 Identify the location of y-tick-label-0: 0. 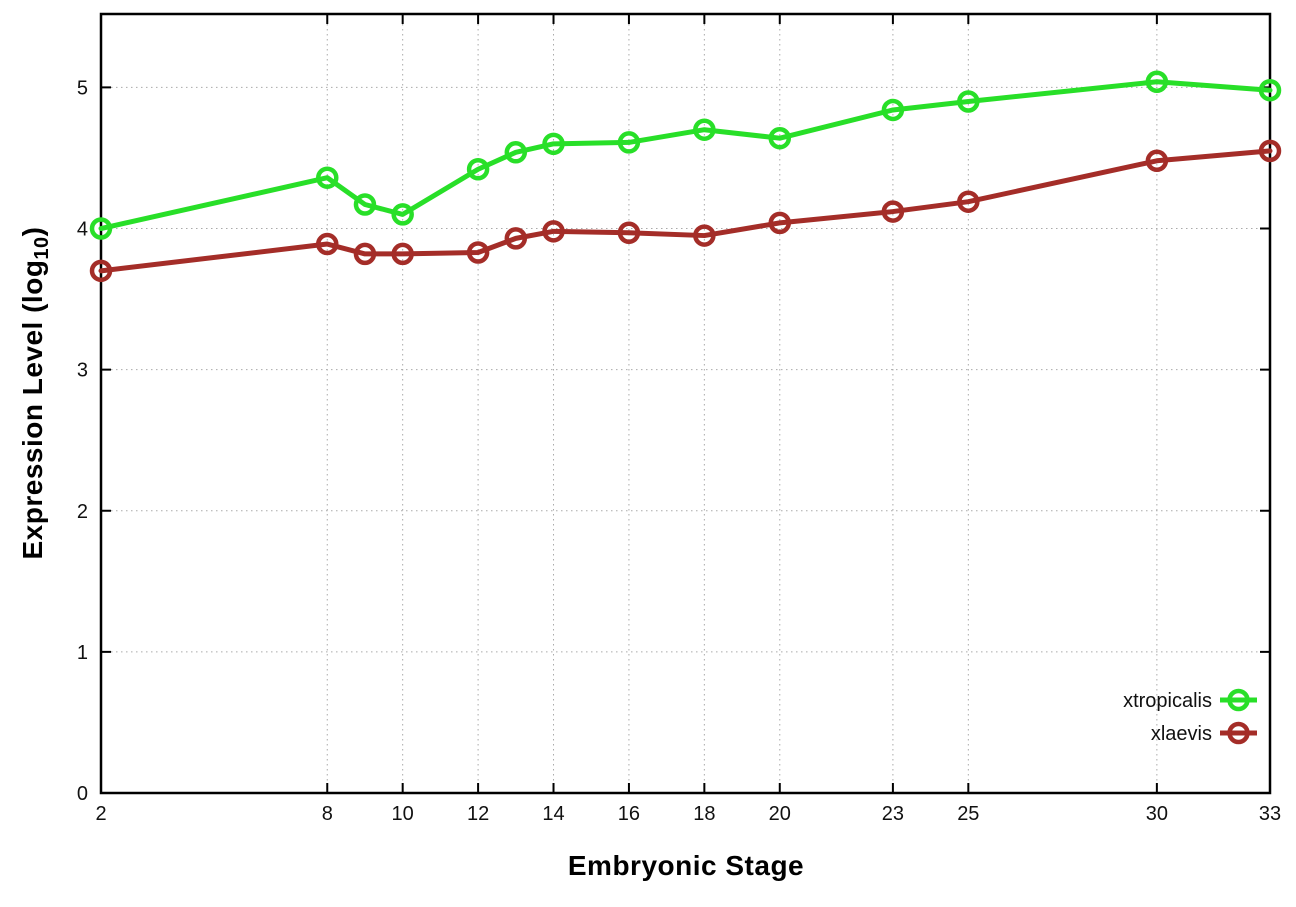
(82, 794).